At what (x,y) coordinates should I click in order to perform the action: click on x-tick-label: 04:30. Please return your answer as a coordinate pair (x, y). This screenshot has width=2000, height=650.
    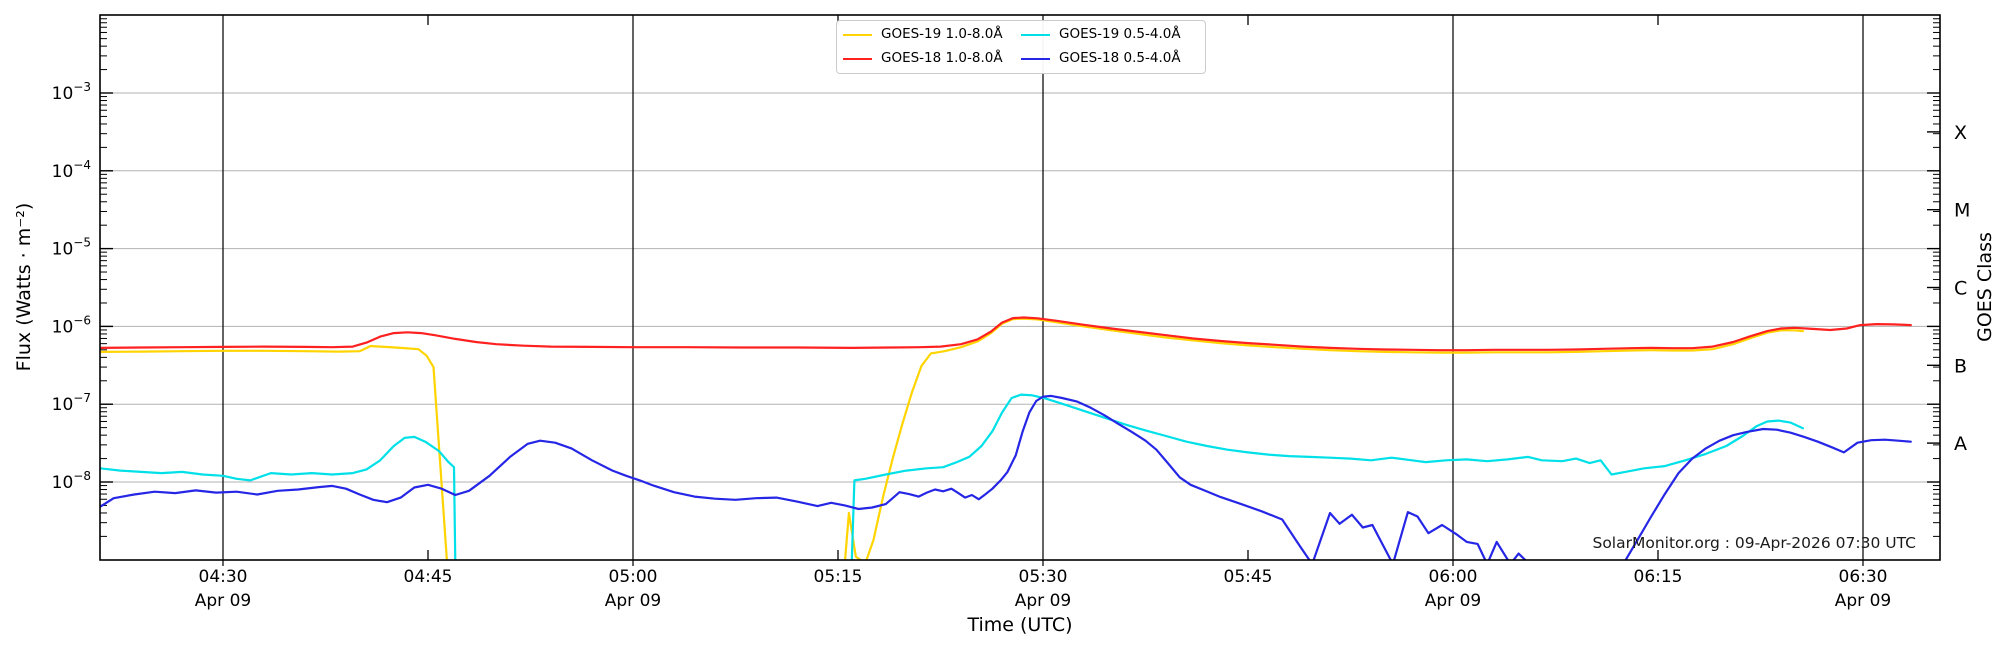
    Looking at the image, I should click on (223, 577).